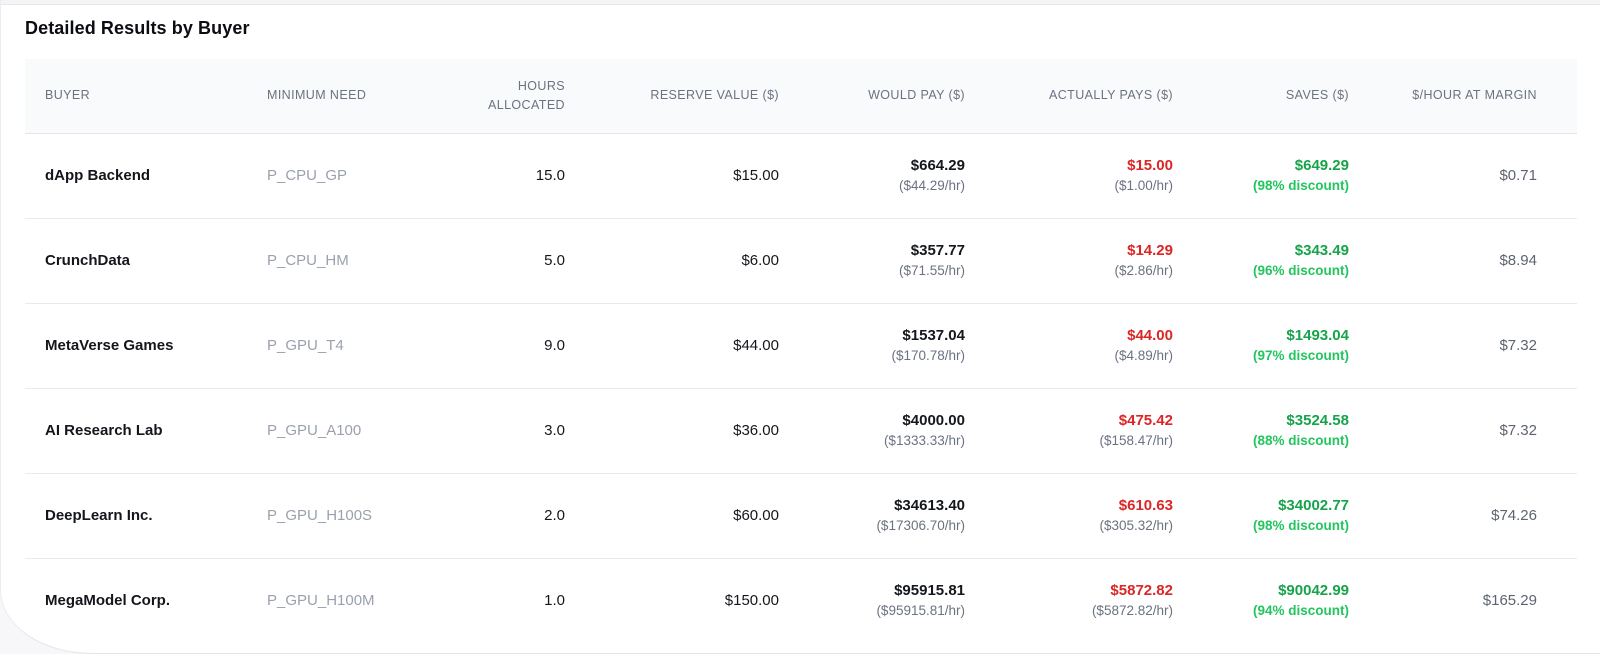  I want to click on col-header-reserve-value: RESERVE VALUE ($), so click(684, 96).